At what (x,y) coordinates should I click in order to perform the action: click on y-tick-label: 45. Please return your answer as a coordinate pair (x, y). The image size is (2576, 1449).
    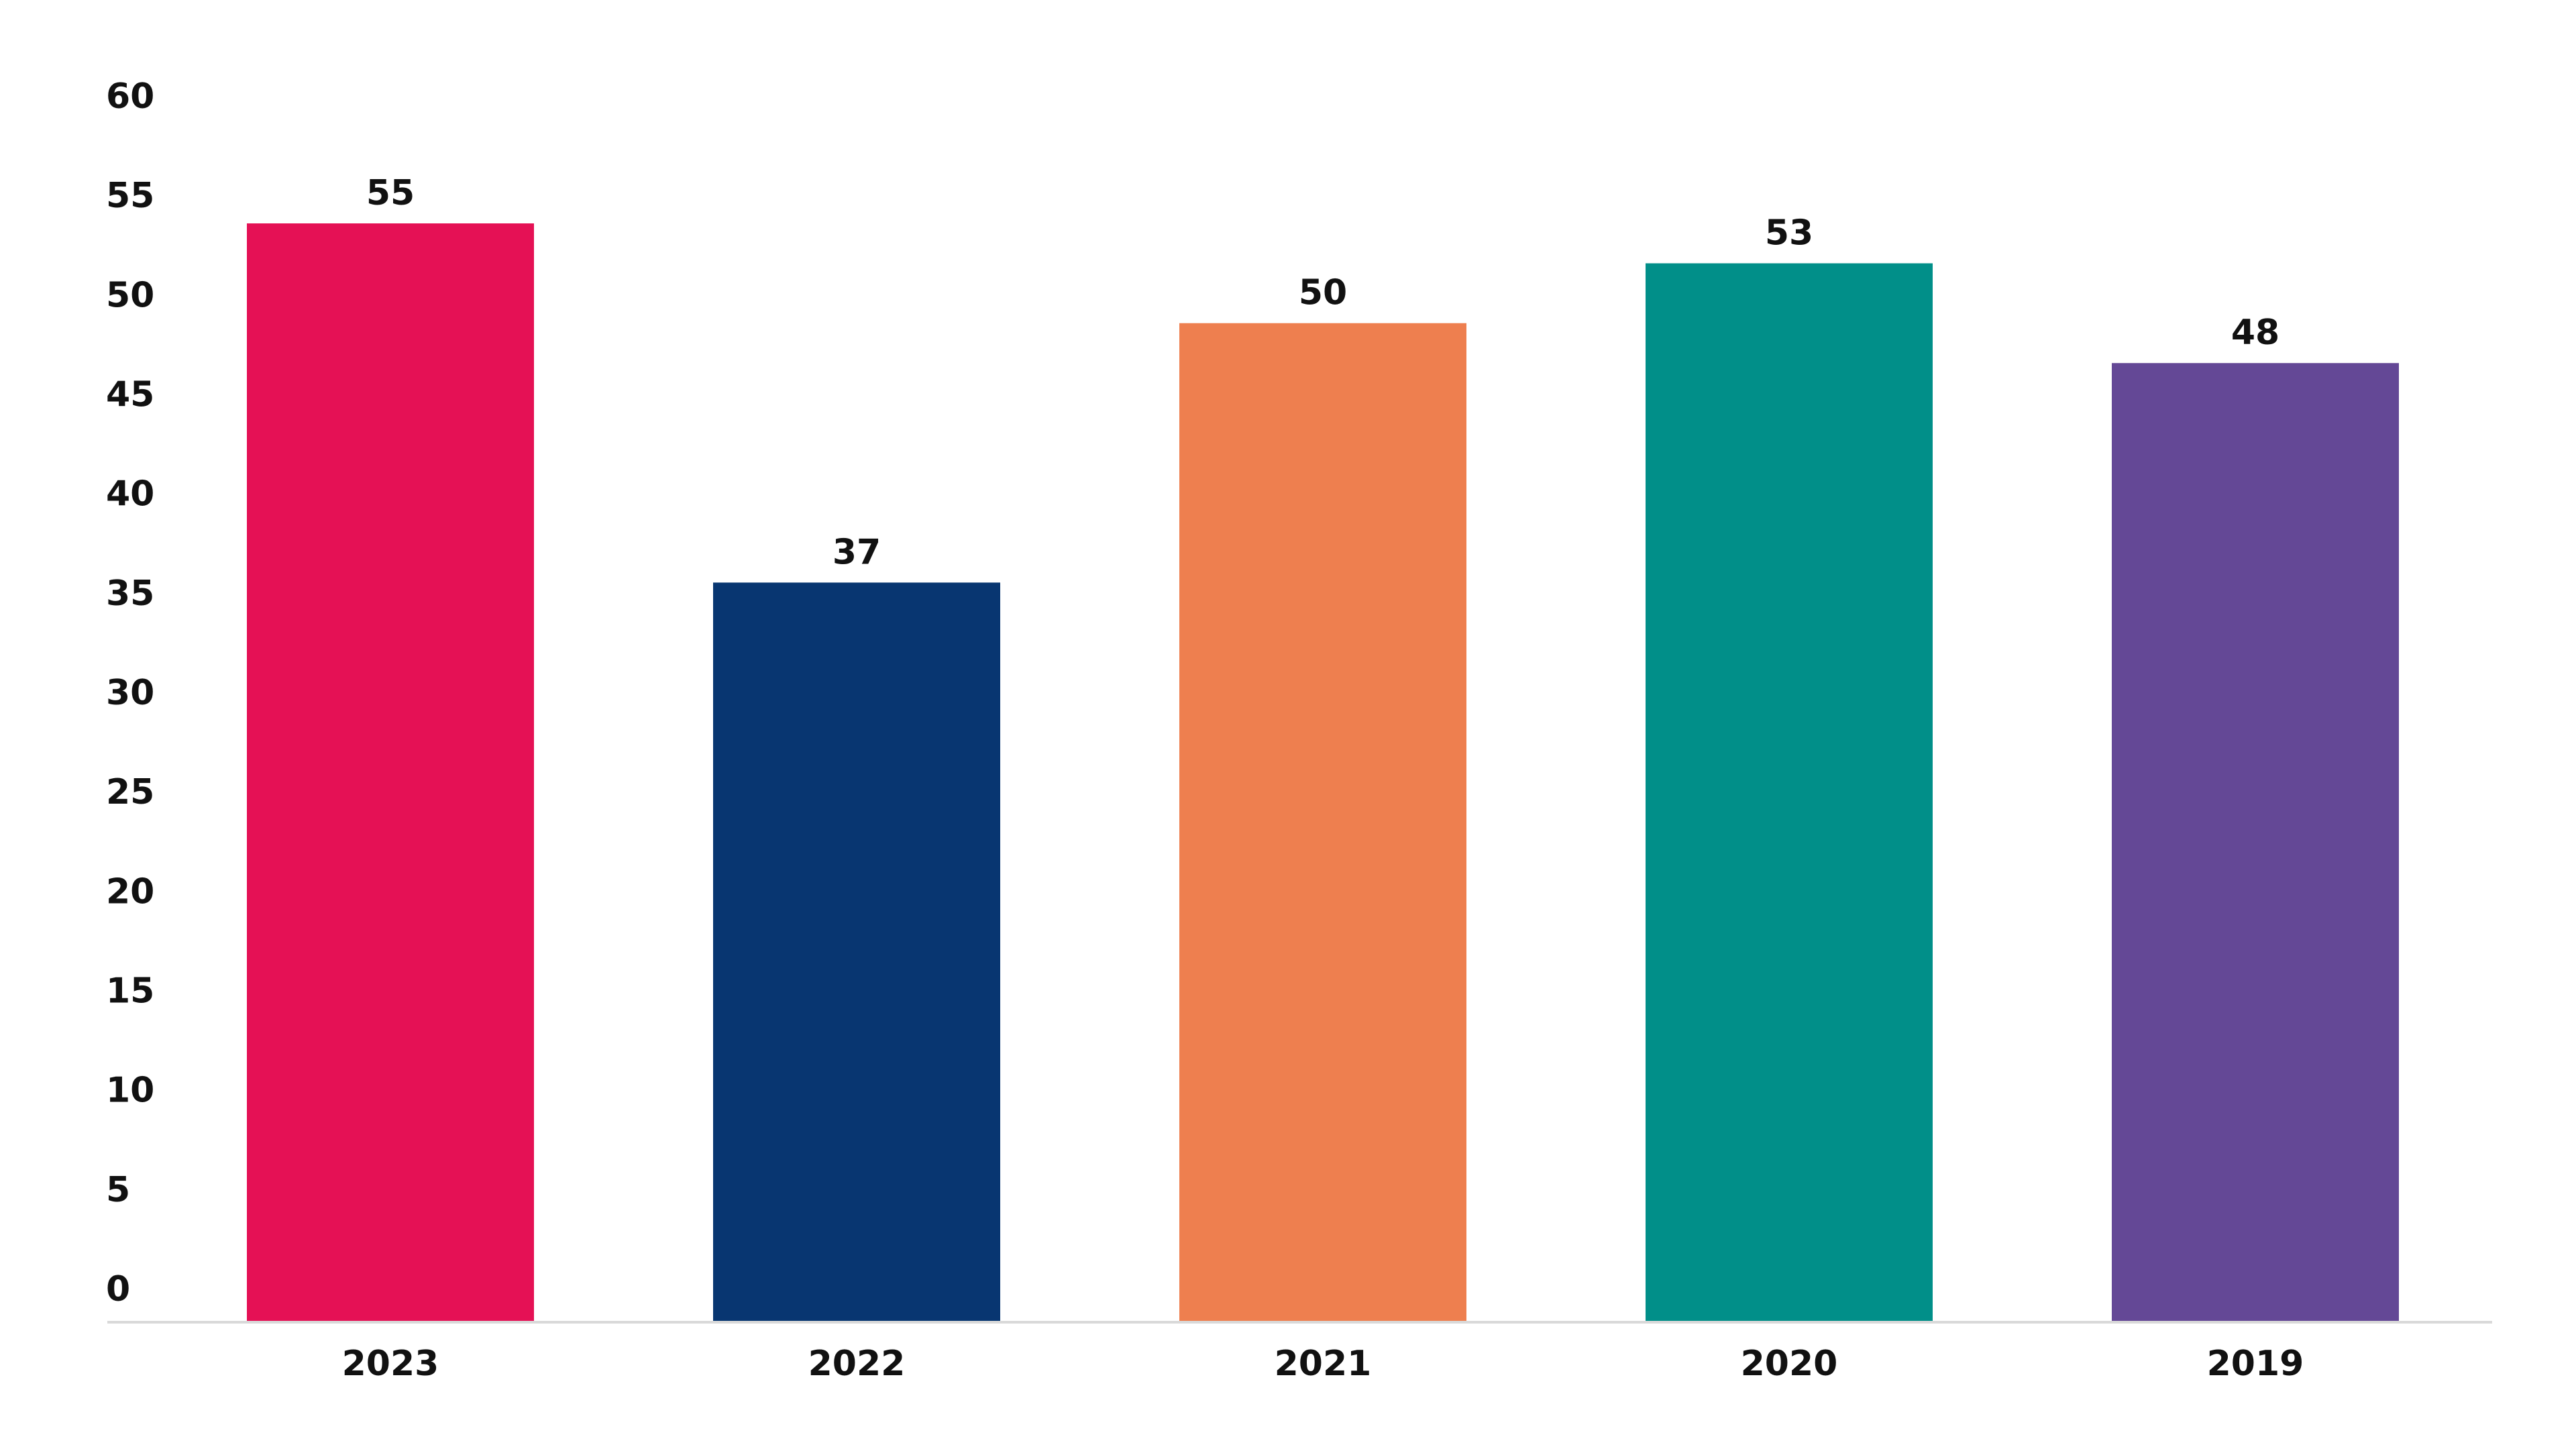
    Looking at the image, I should click on (130, 395).